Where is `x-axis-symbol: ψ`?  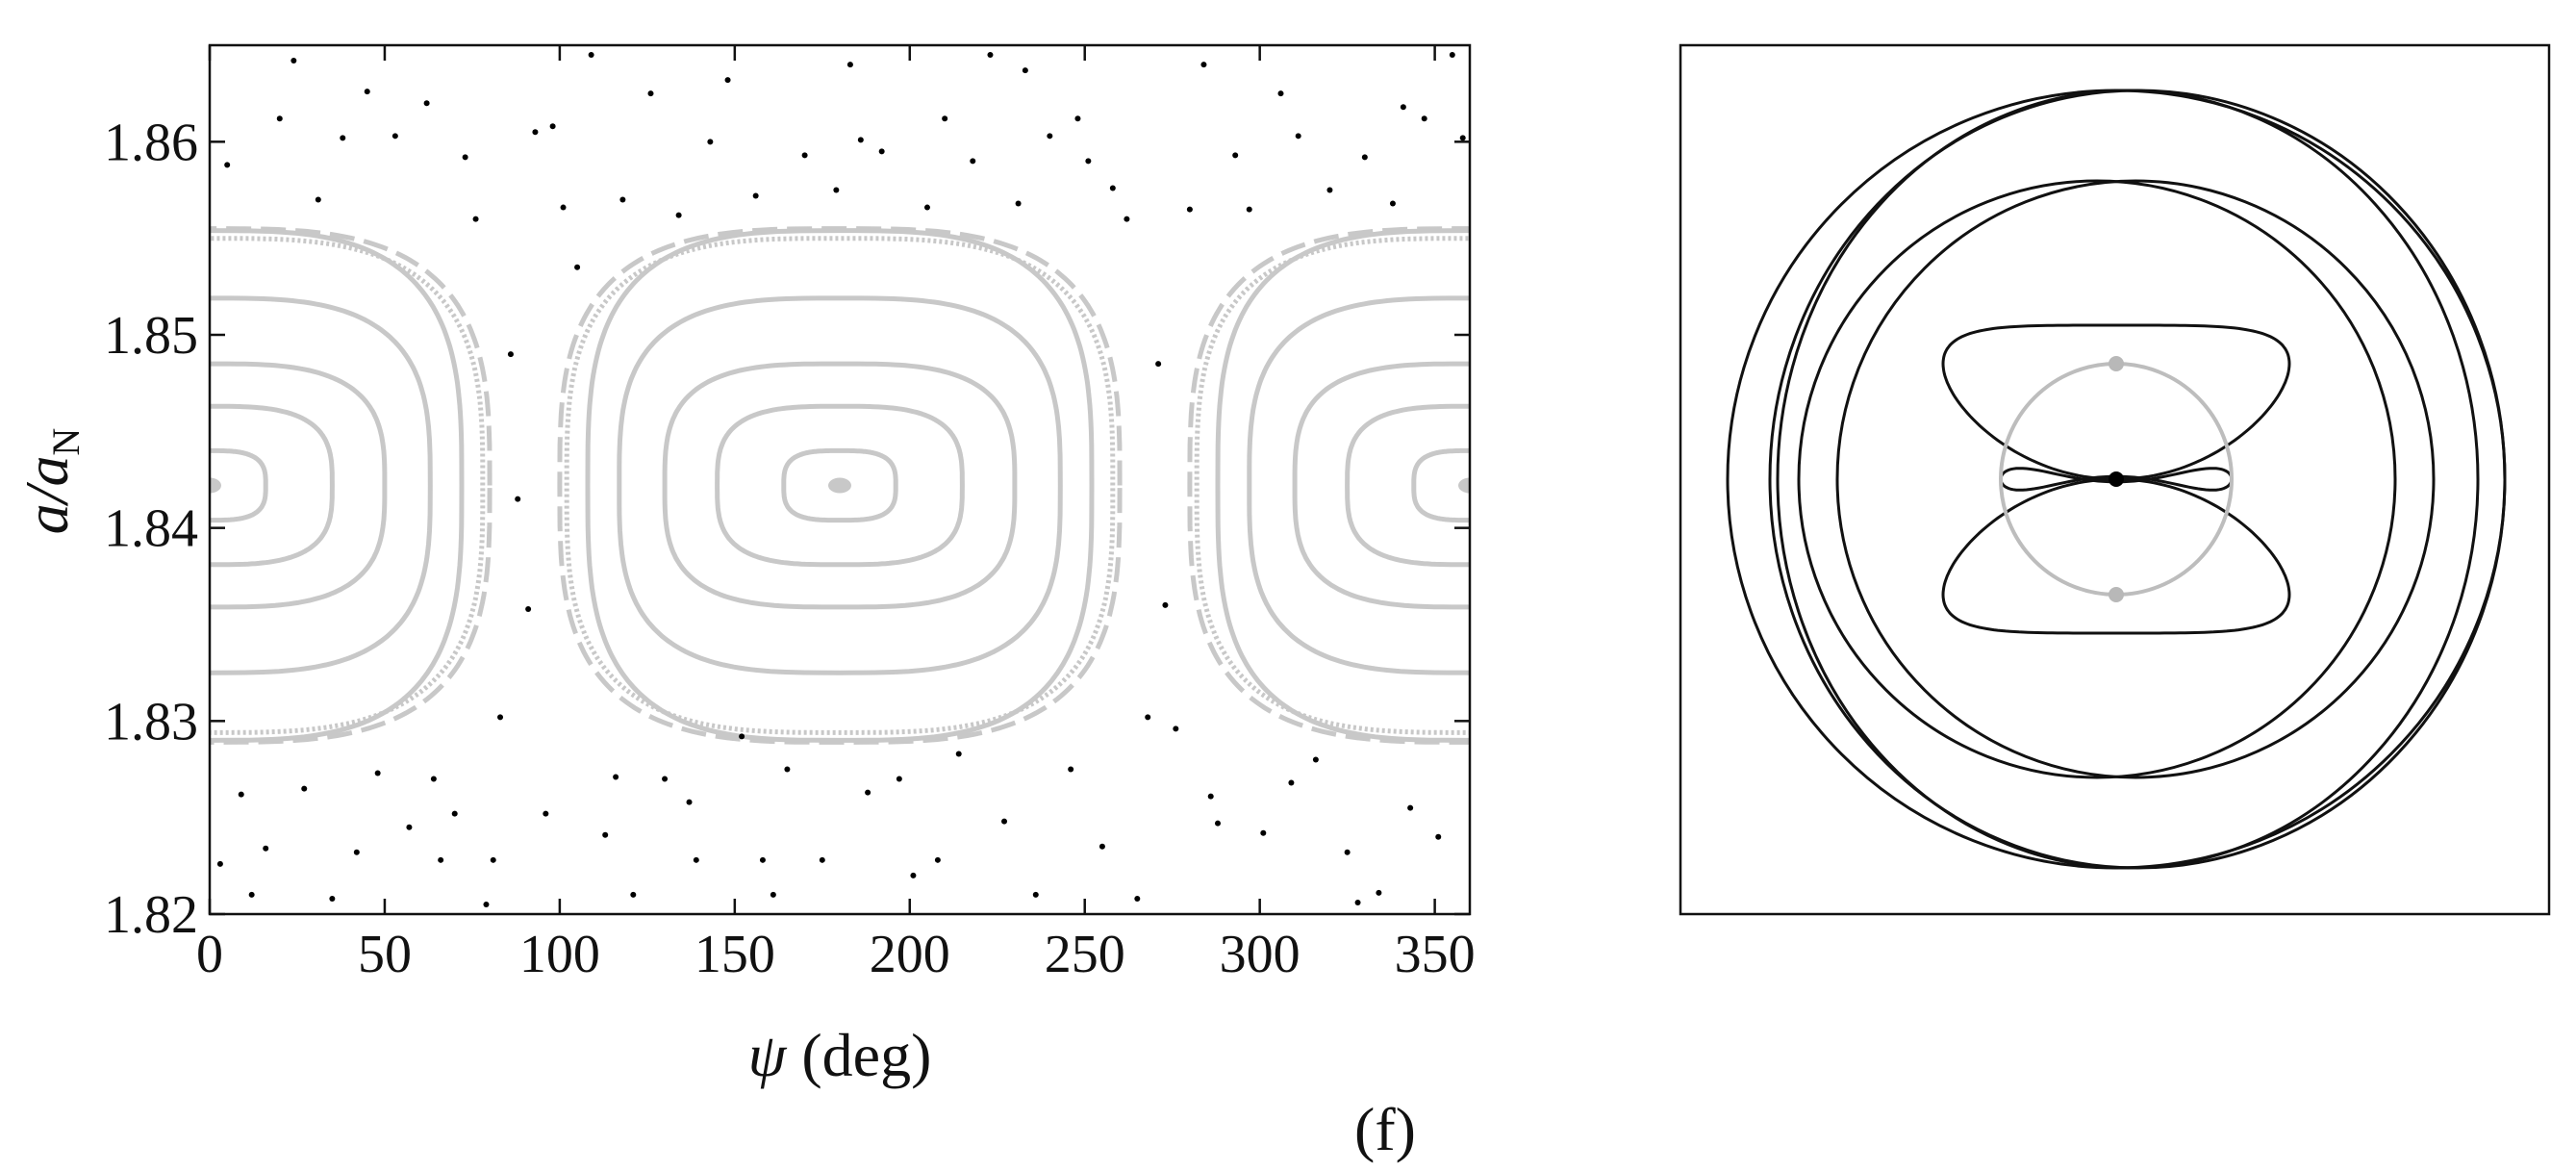
x-axis-symbol: ψ is located at coordinates (768, 1055).